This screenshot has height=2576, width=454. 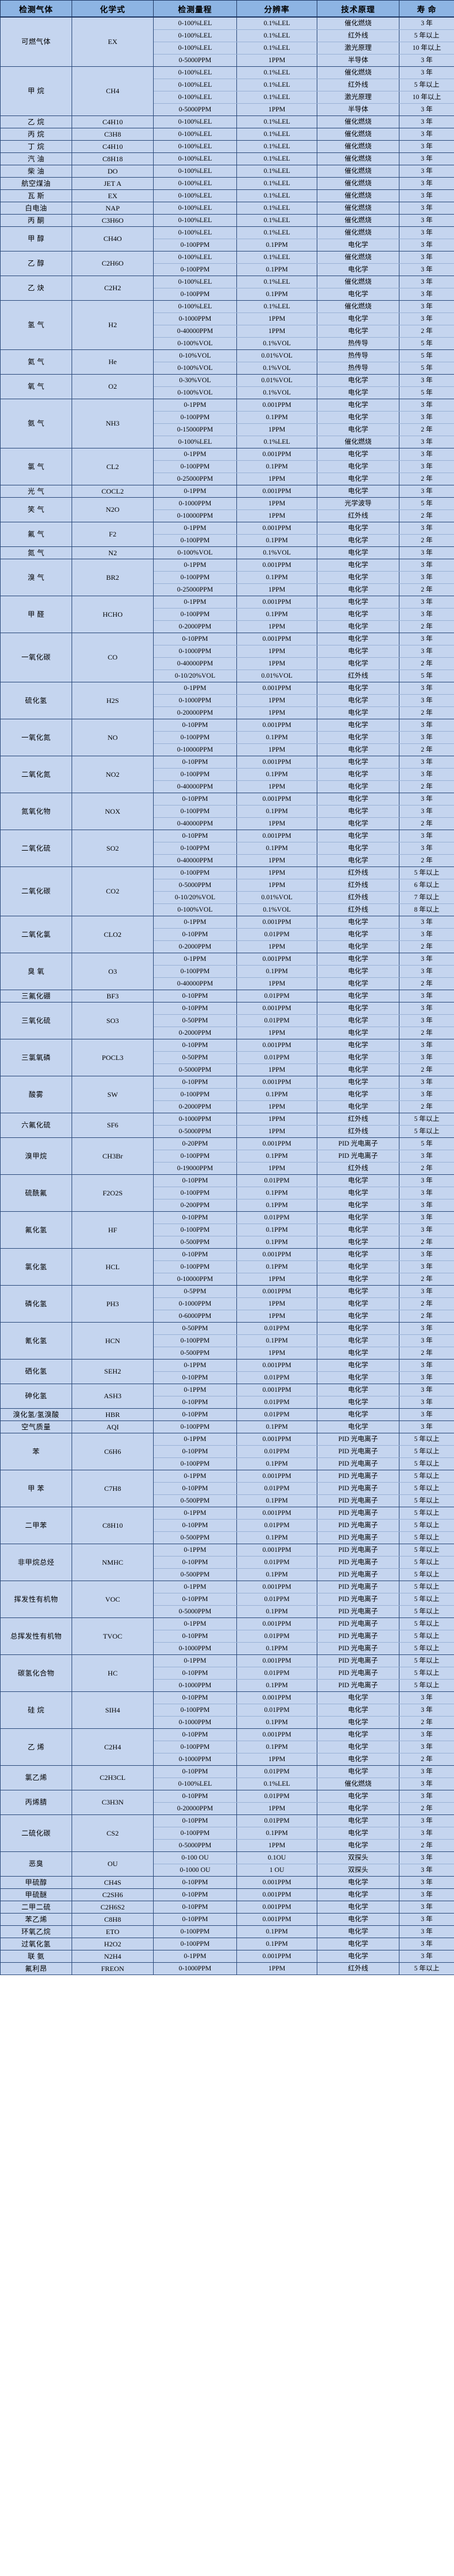 I want to click on table-row: 0-40000PPM 1PPM 电化学 2 年, so click(x=227, y=786).